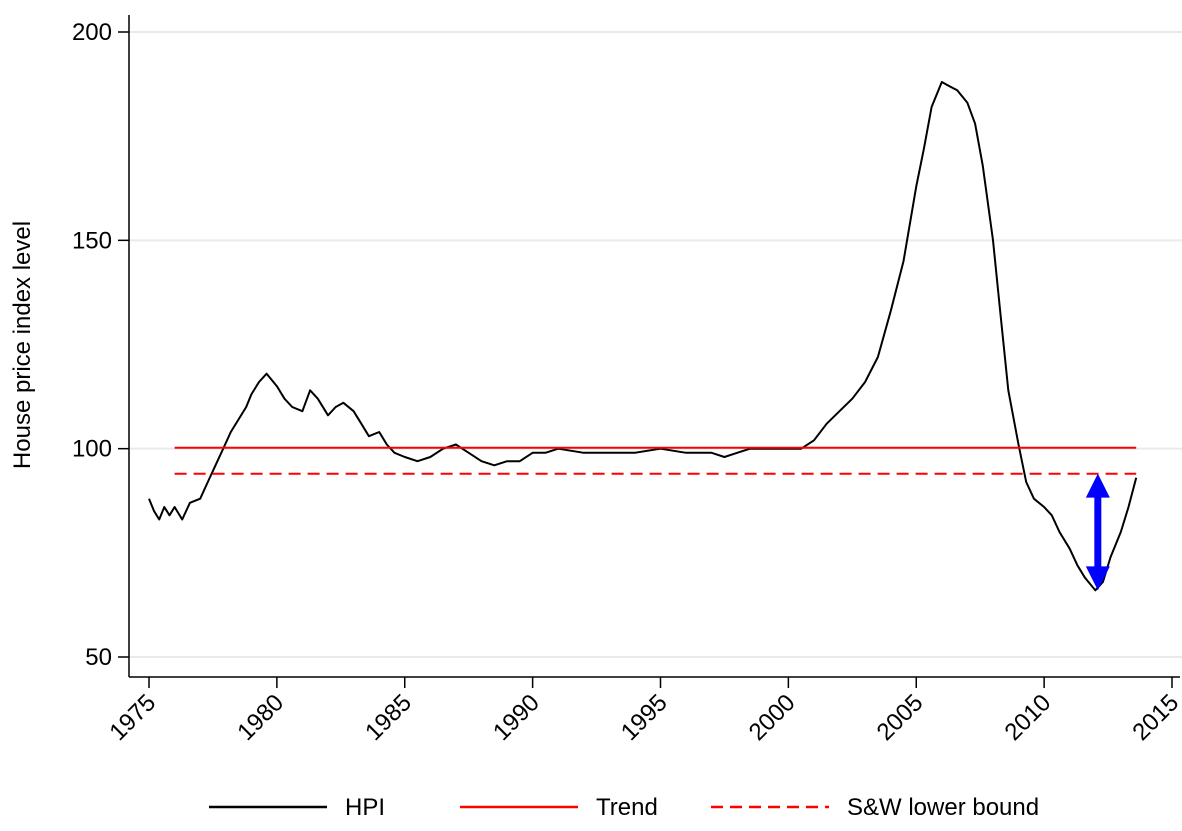 This screenshot has height=831, width=1182. I want to click on y-tick-label: 200, so click(92, 32).